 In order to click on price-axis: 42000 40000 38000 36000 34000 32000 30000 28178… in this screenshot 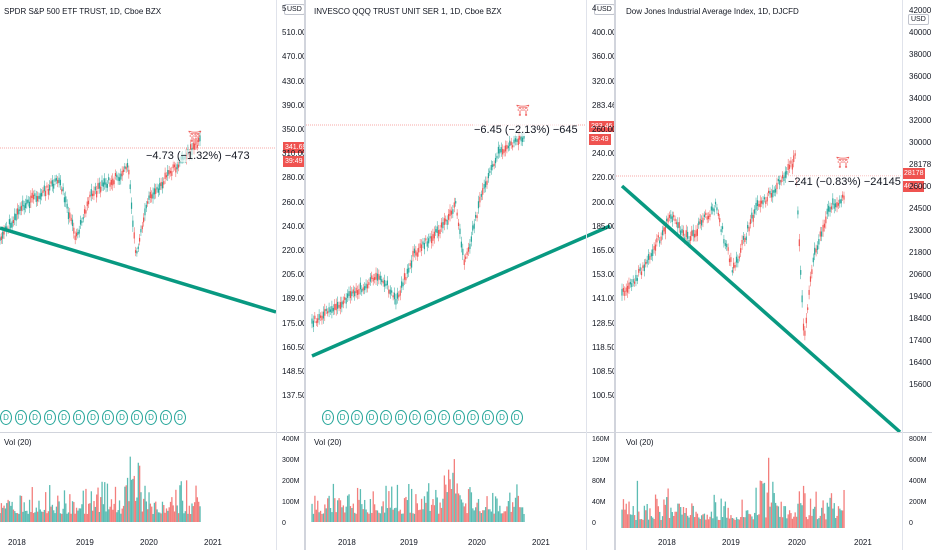, I will do `click(917, 275)`.